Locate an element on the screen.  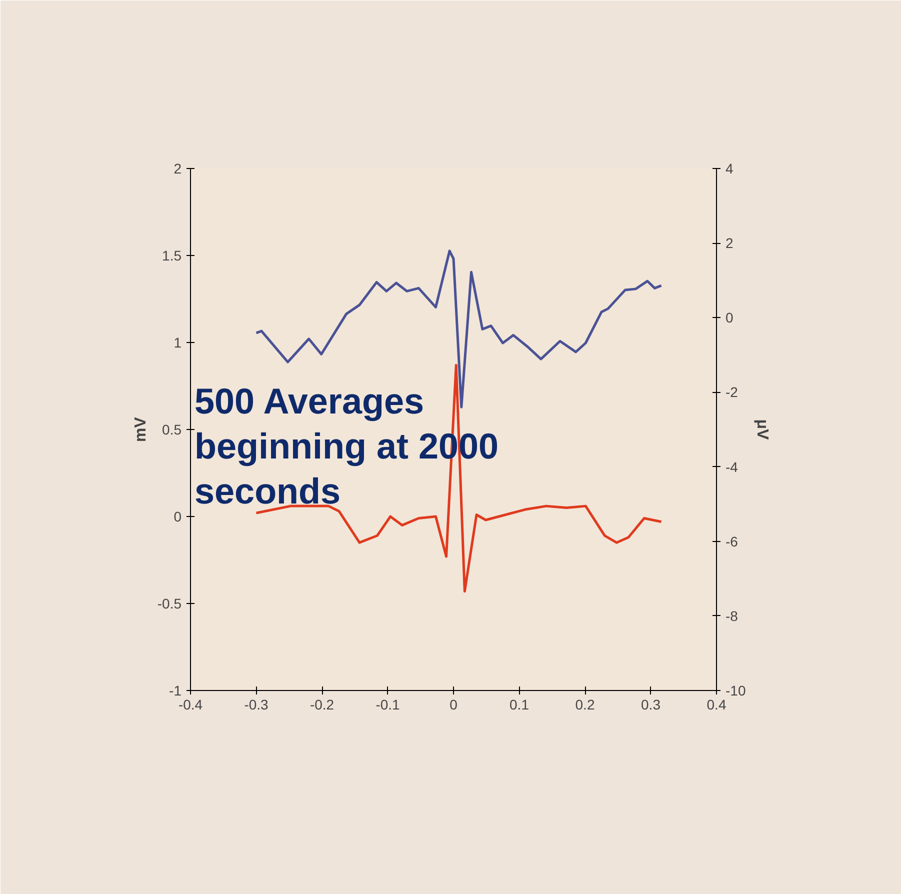
y-tick-label: 1.5 is located at coordinates (172, 256).